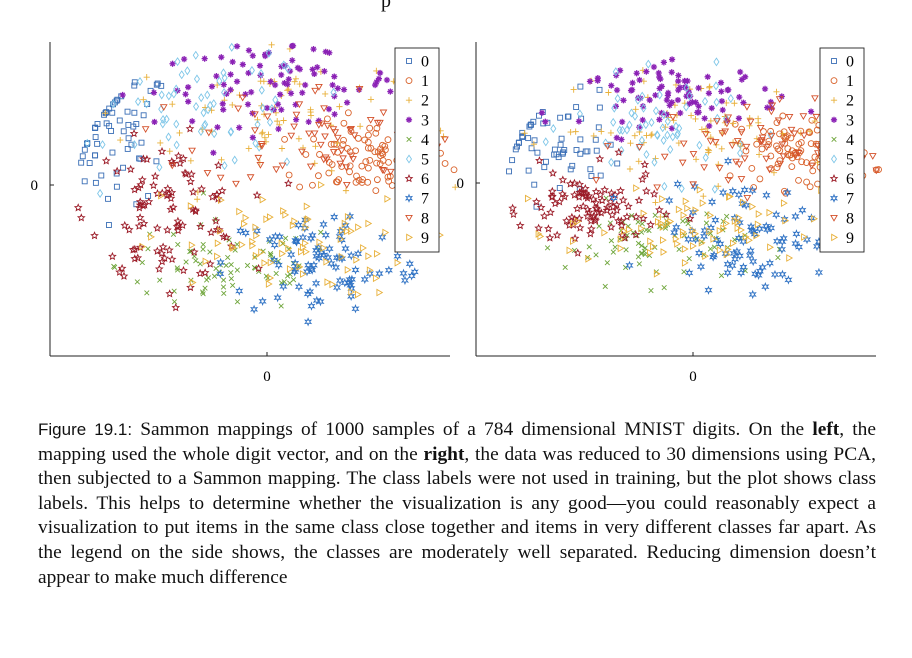  I want to click on legend-label: 2, so click(850, 101).